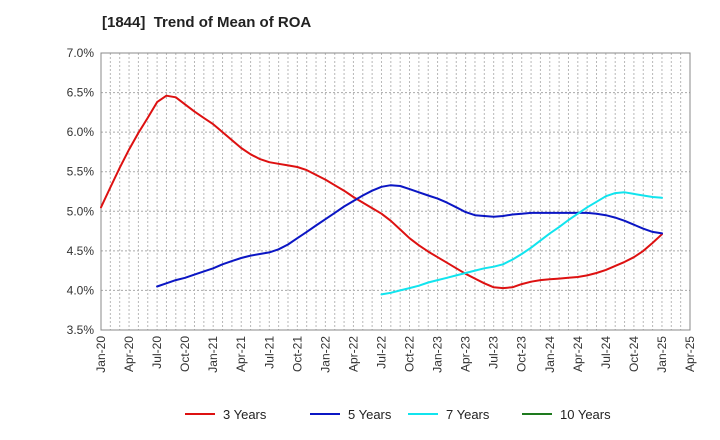 This screenshot has width=720, height=440. What do you see at coordinates (81, 251) in the screenshot?
I see `y-tick-label: 4.5%` at bounding box center [81, 251].